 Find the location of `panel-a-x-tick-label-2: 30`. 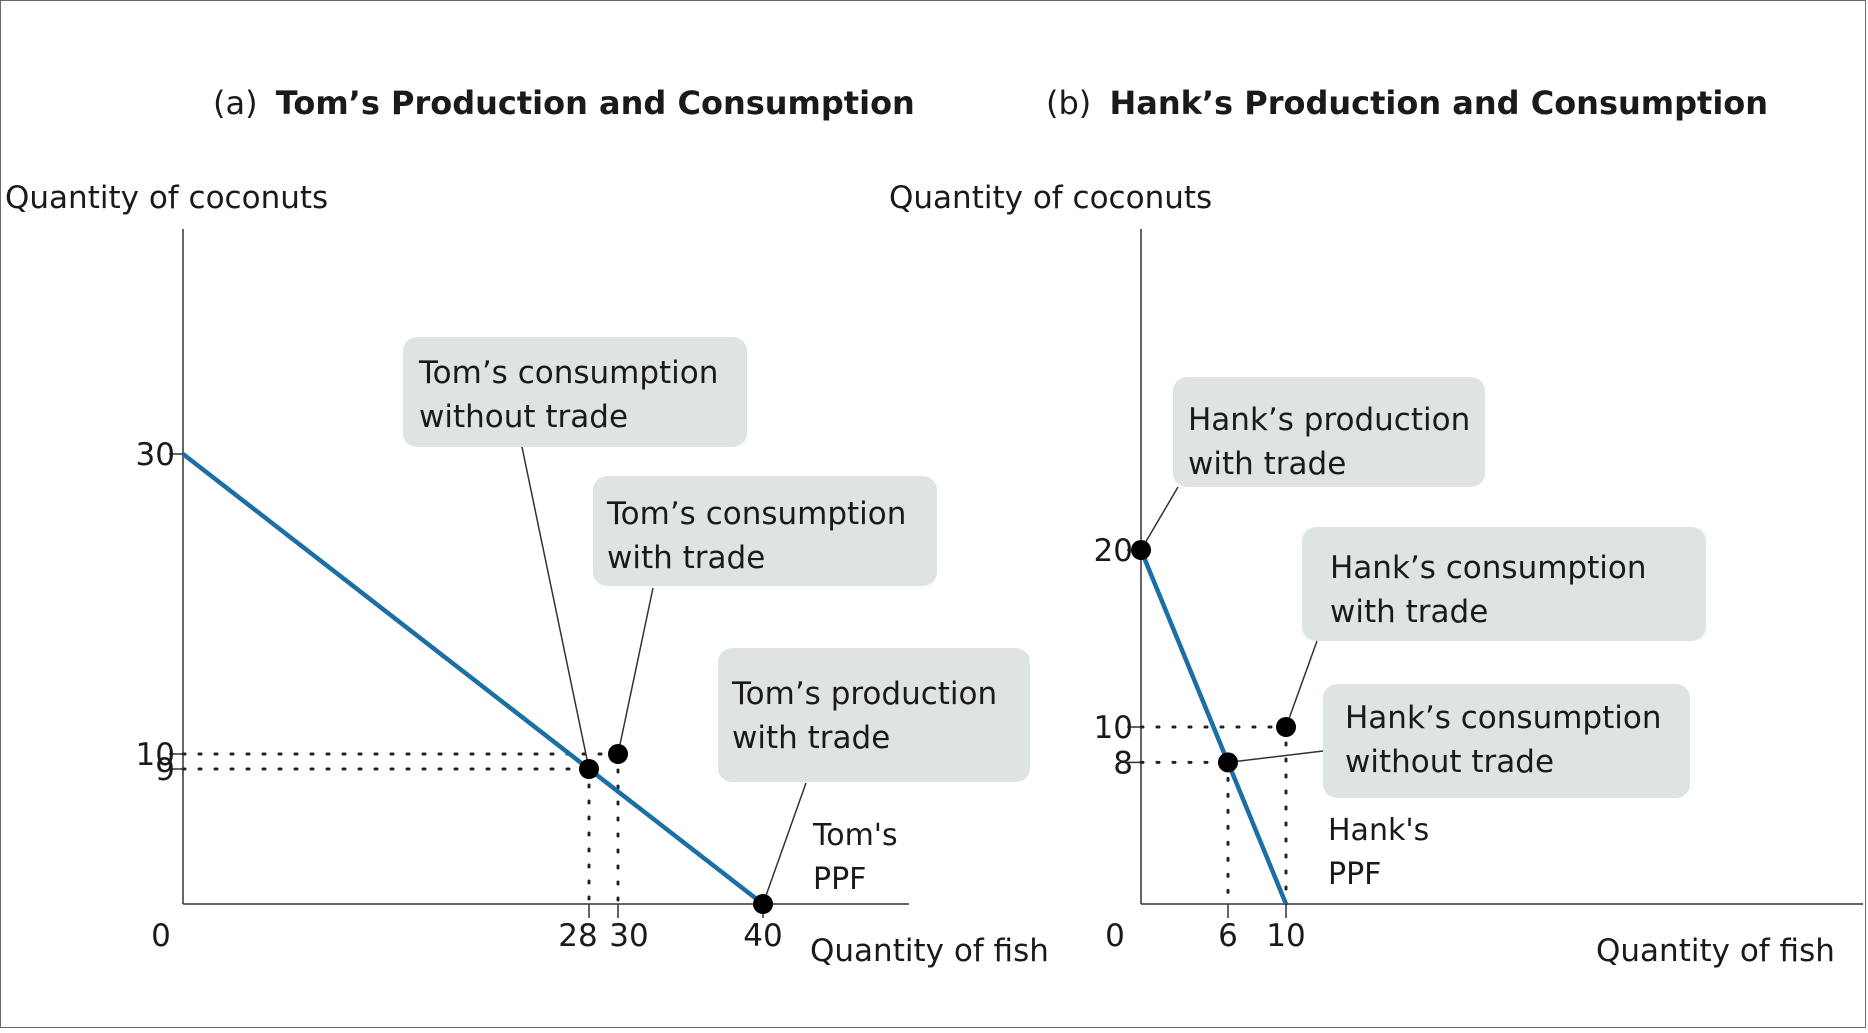

panel-a-x-tick-label-2: 30 is located at coordinates (628, 936).